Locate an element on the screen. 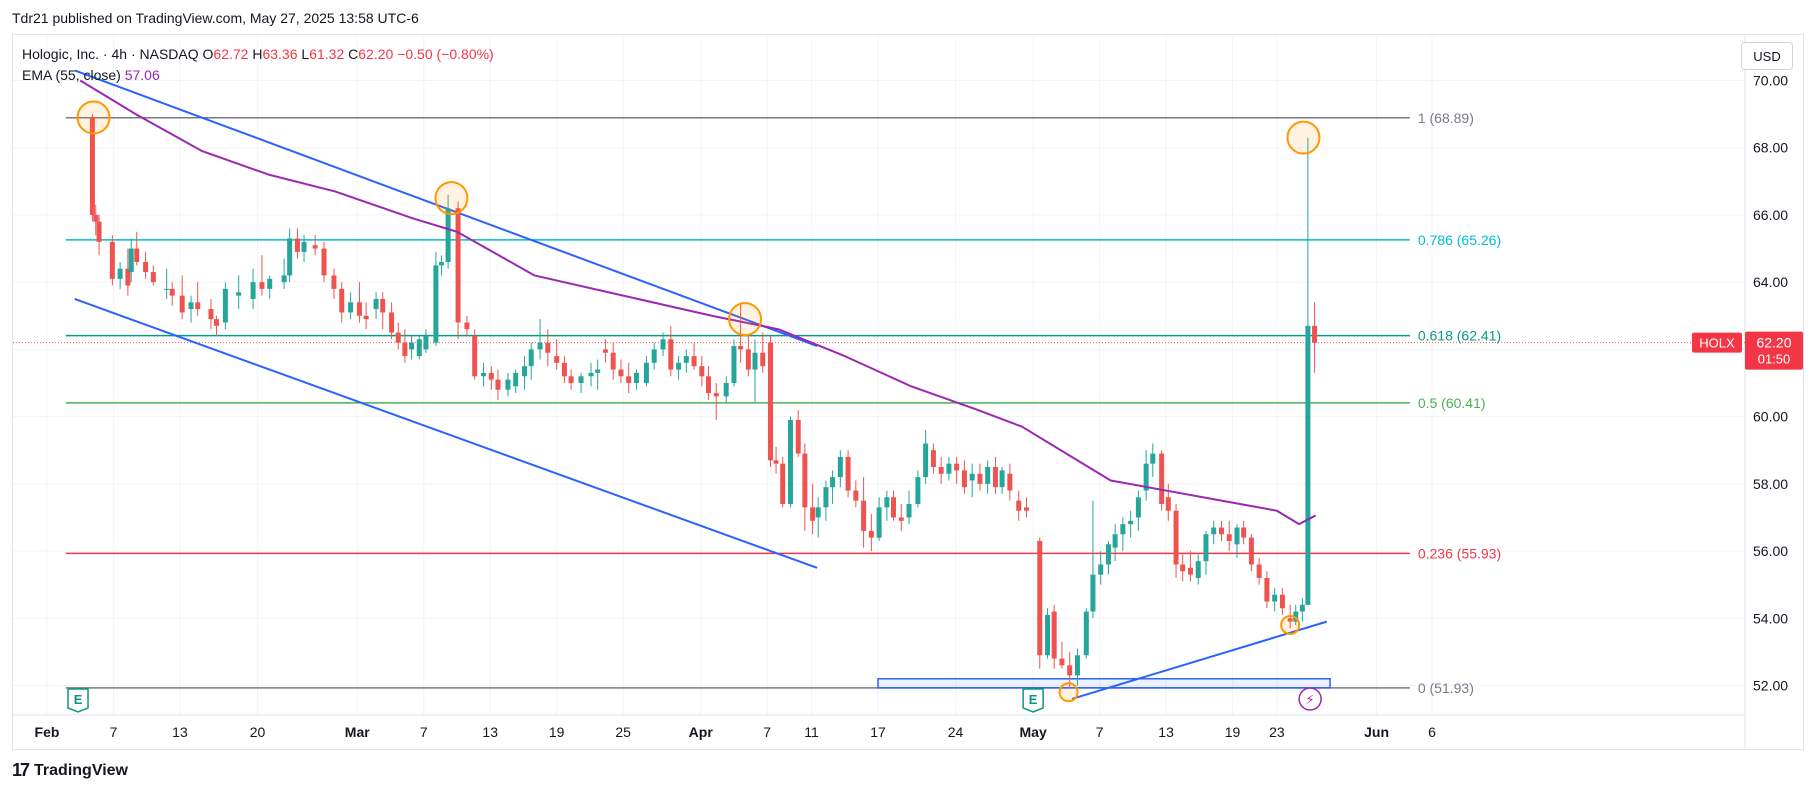 The width and height of the screenshot is (1815, 793). flash-icon-glyph: ⚡ is located at coordinates (1310, 700).